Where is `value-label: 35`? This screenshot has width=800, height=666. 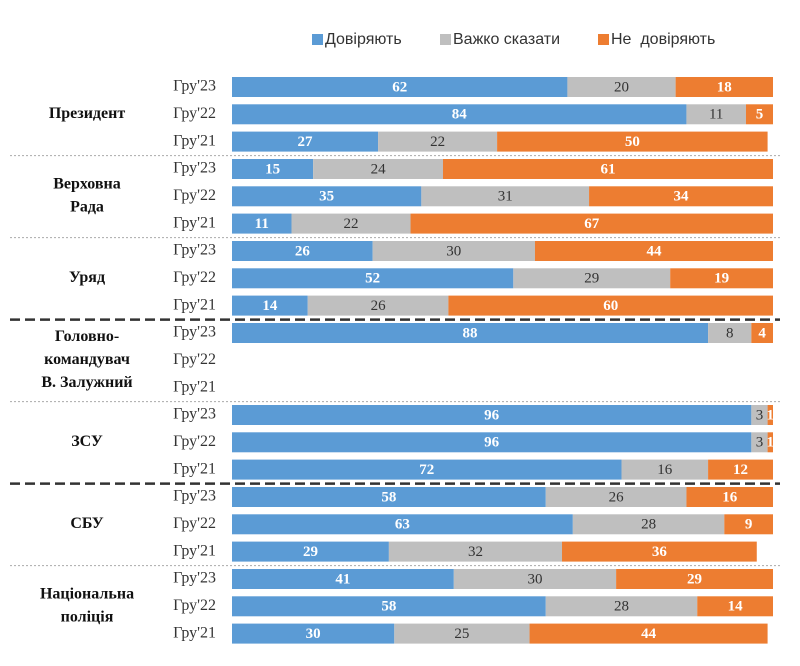
value-label: 35 is located at coordinates (326, 197).